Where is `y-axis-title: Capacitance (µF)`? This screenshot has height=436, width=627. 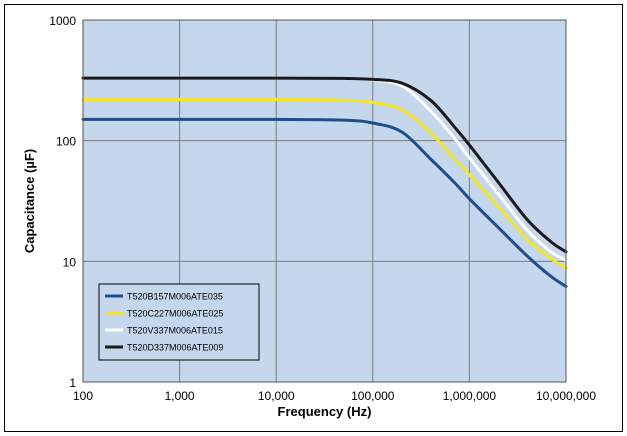 y-axis-title: Capacitance (µF) is located at coordinates (29, 201).